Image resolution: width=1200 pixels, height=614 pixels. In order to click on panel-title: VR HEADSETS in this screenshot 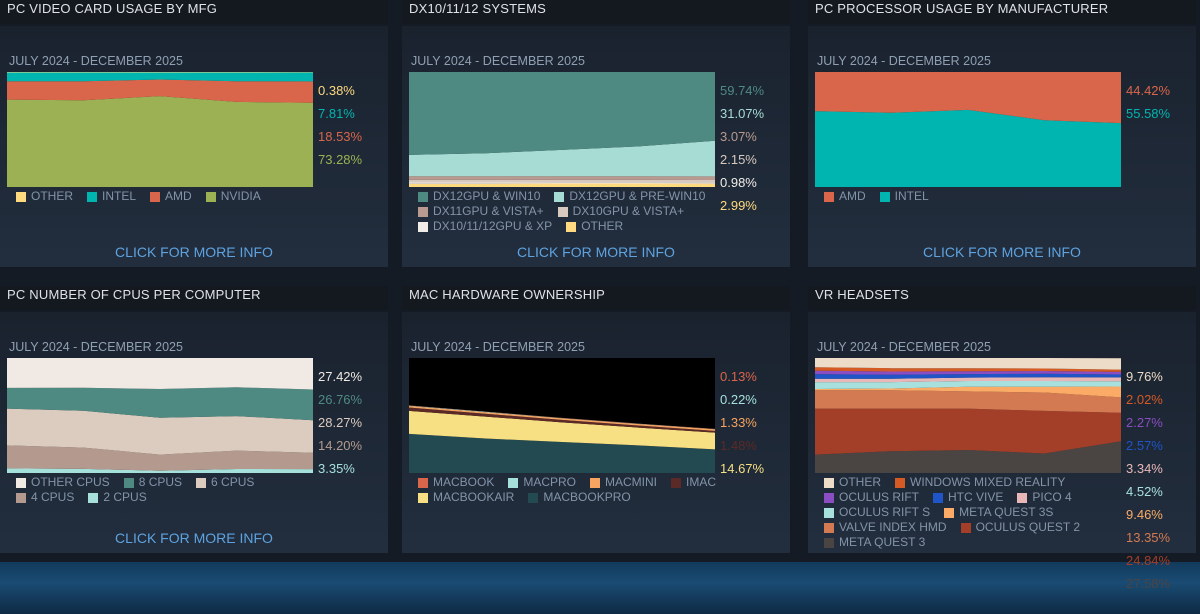, I will do `click(1002, 298)`.